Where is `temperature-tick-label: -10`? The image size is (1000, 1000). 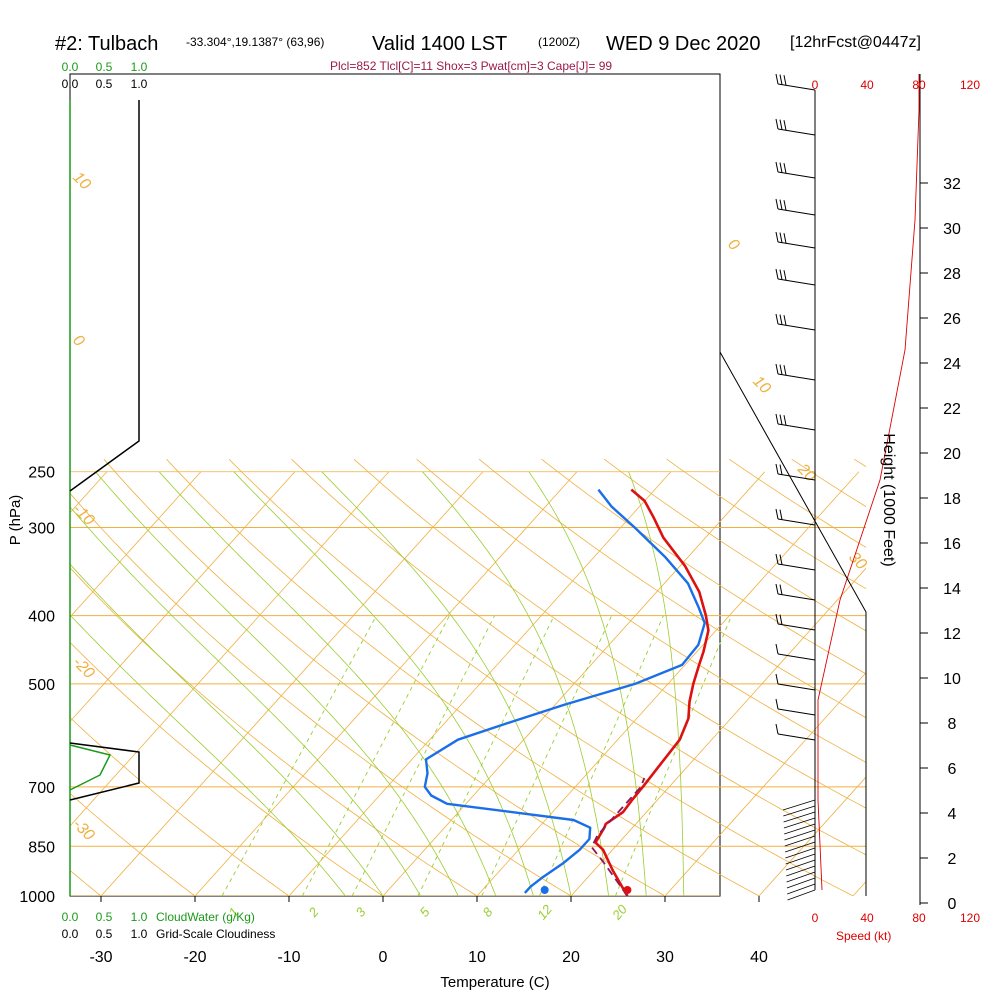
temperature-tick-label: -10 is located at coordinates (288, 957).